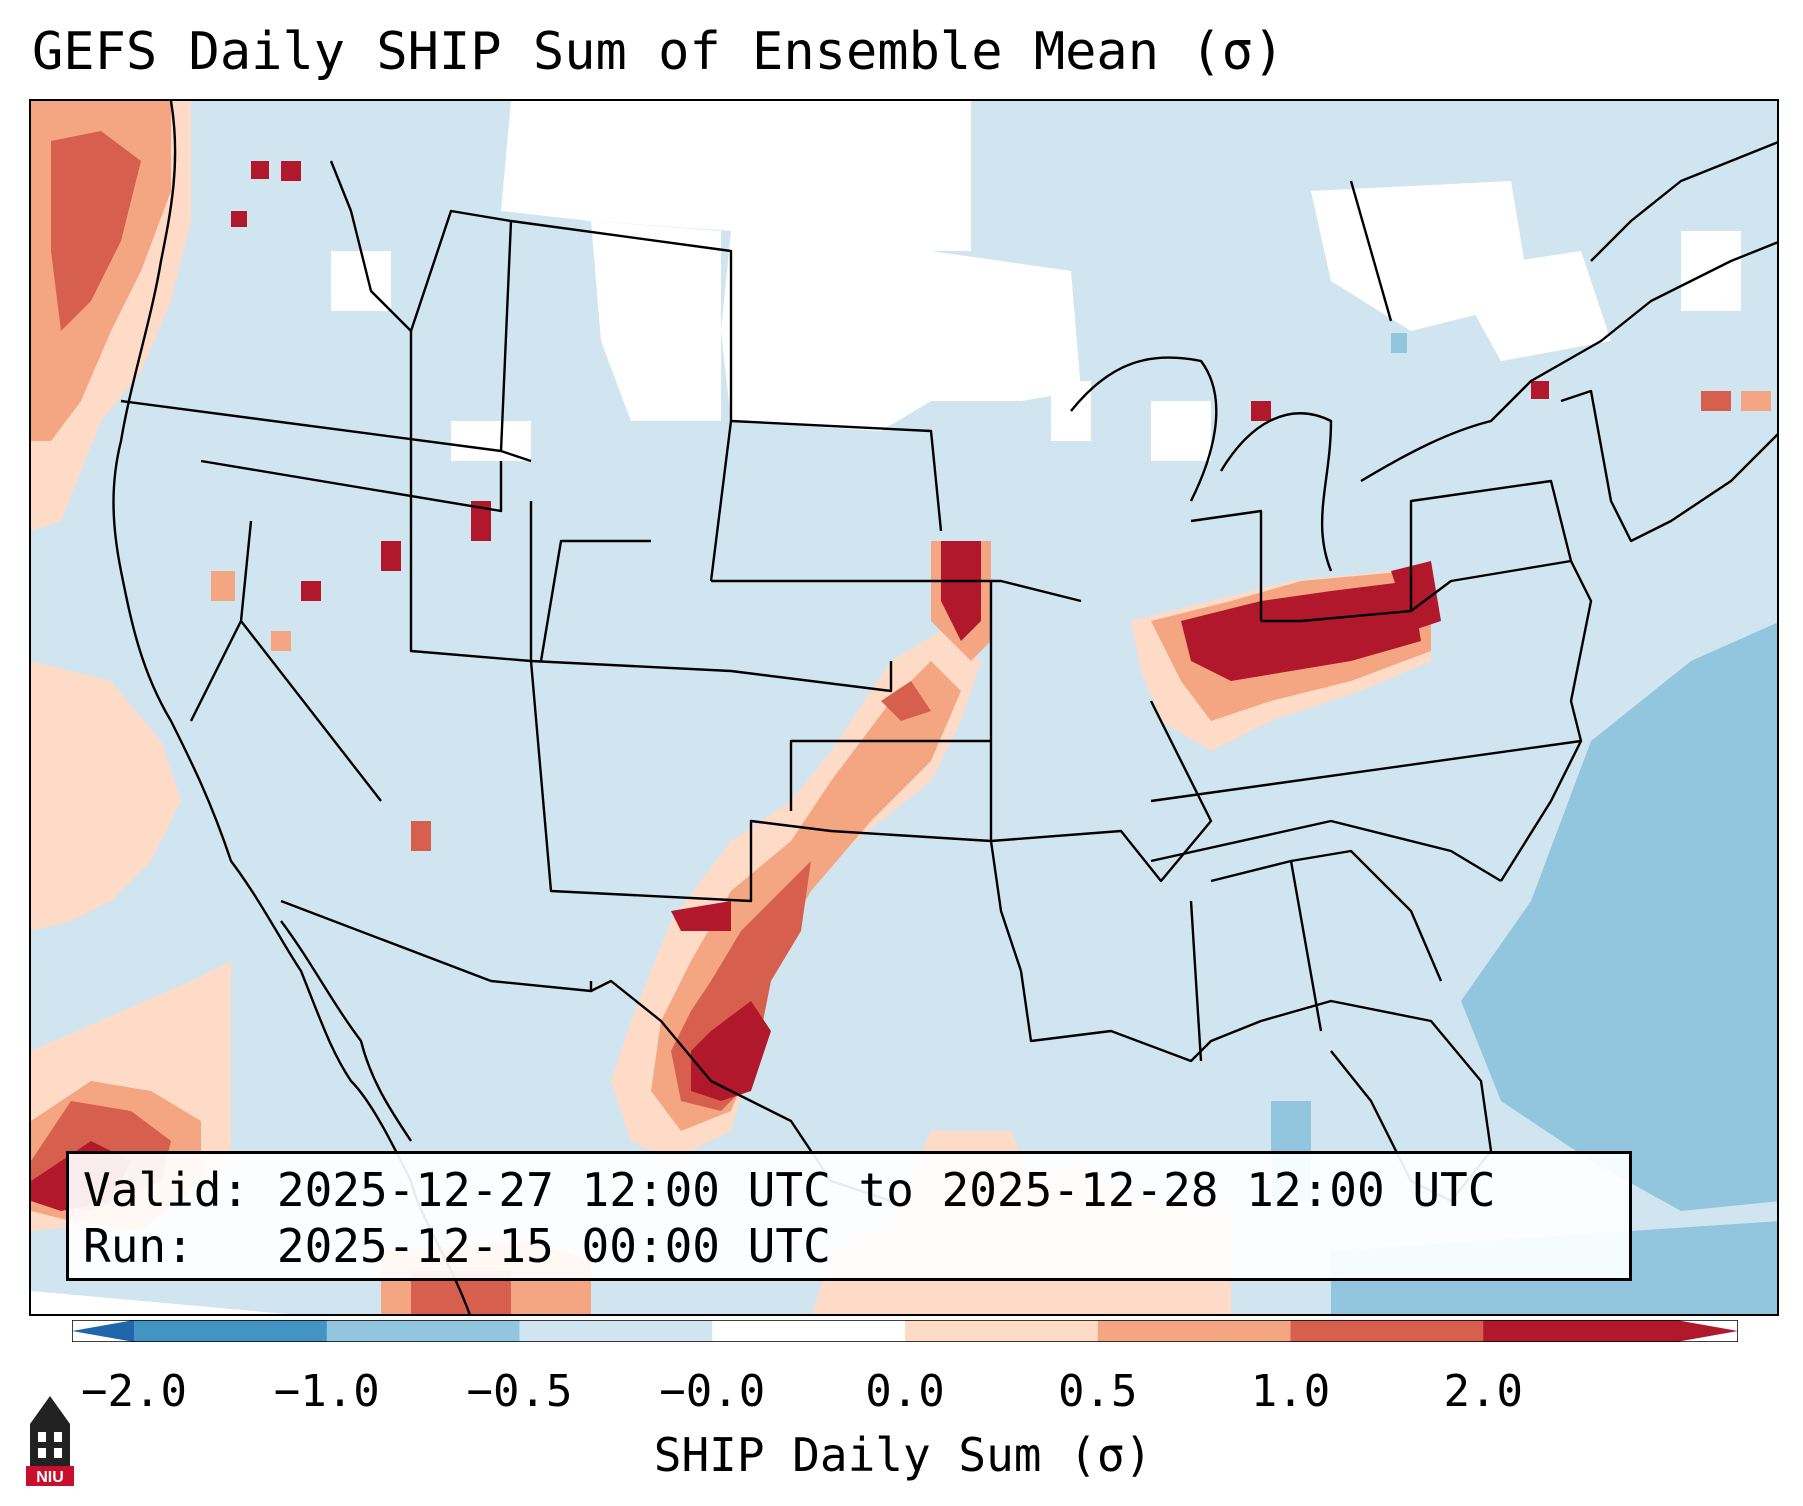  I want to click on logo-text: NIU, so click(50, 1477).